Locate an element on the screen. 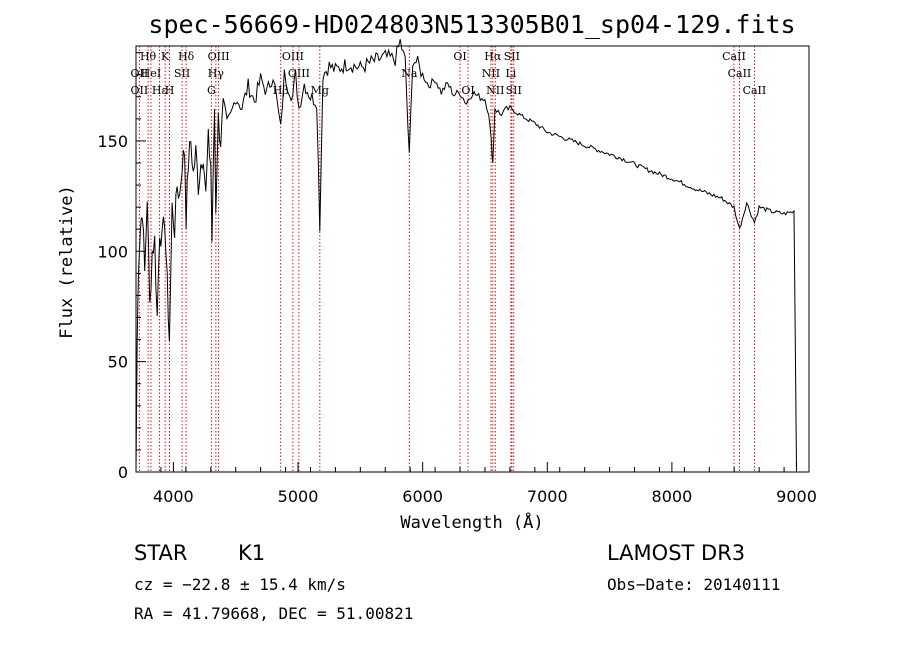 This screenshot has height=649, width=900. x-tick-label: 6000 is located at coordinates (422, 496).